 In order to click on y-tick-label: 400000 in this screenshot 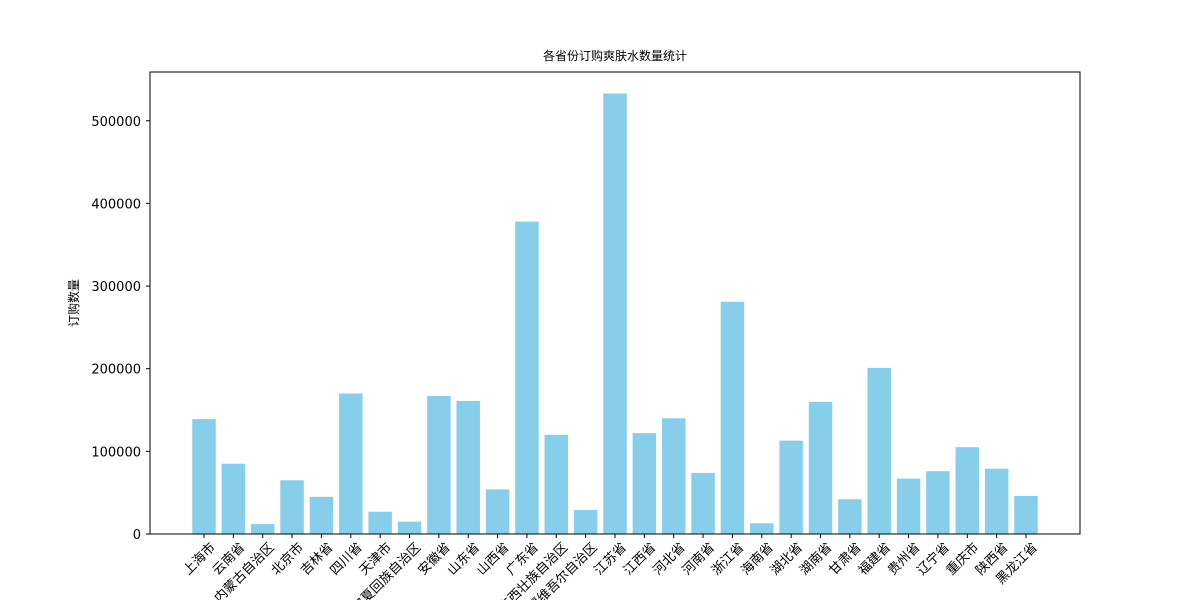, I will do `click(116, 204)`.